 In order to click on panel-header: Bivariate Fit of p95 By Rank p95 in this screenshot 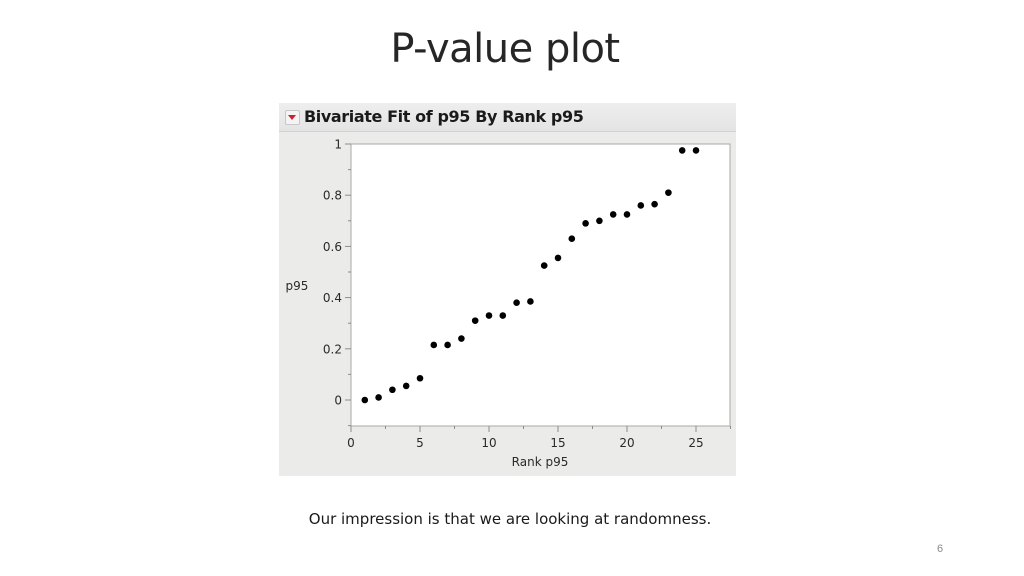, I will do `click(507, 117)`.